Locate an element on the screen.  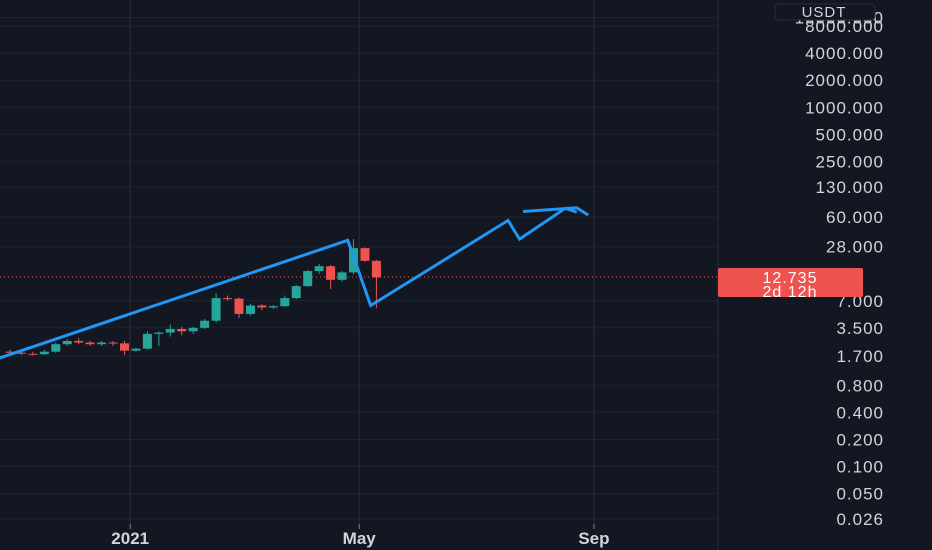
price-tick-label: 500.000 is located at coordinates (850, 134).